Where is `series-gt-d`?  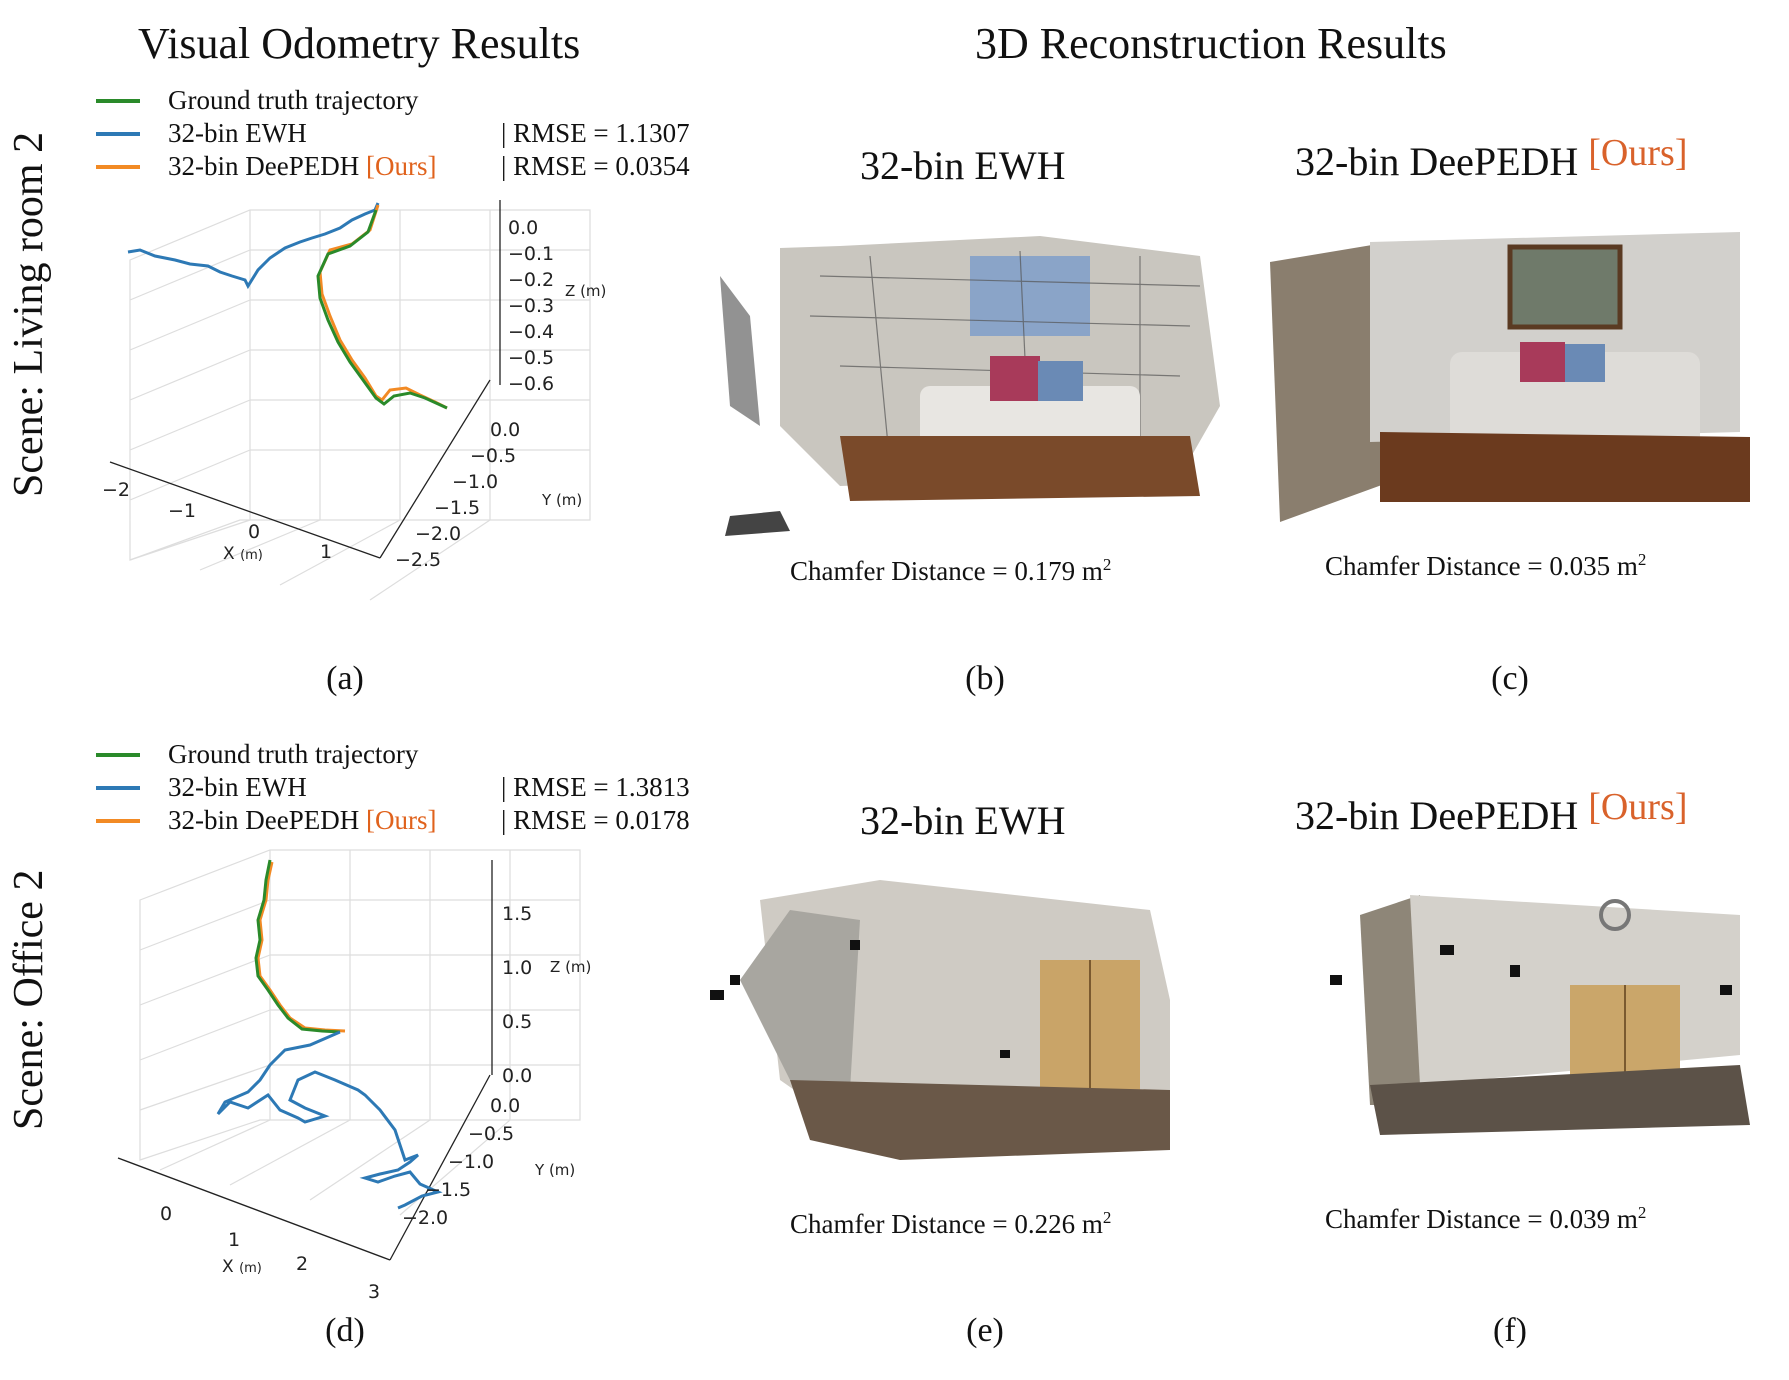 series-gt-d is located at coordinates (297, 946).